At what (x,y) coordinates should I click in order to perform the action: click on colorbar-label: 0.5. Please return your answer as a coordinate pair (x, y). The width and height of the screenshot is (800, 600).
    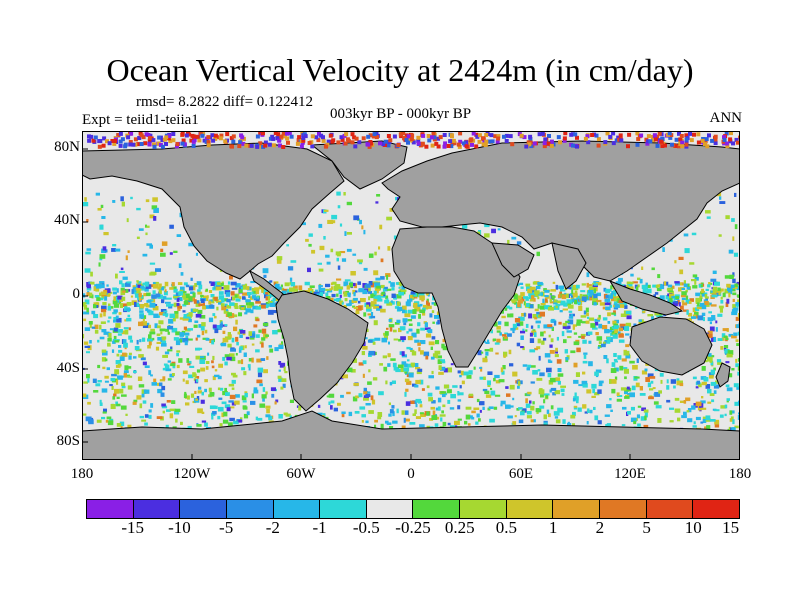
    Looking at the image, I should click on (506, 527).